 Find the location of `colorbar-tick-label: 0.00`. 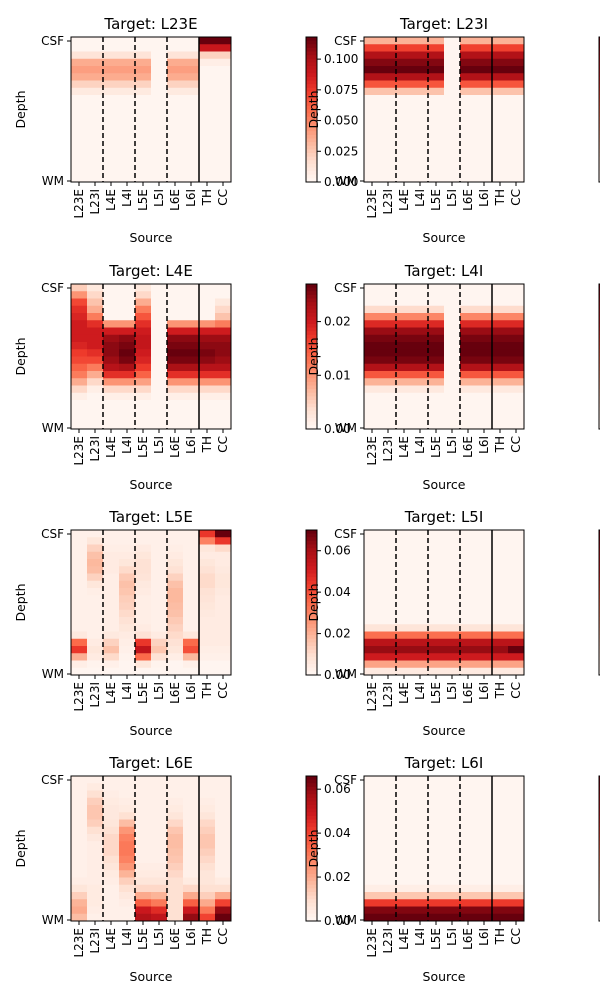

colorbar-tick-label: 0.00 is located at coordinates (337, 921).